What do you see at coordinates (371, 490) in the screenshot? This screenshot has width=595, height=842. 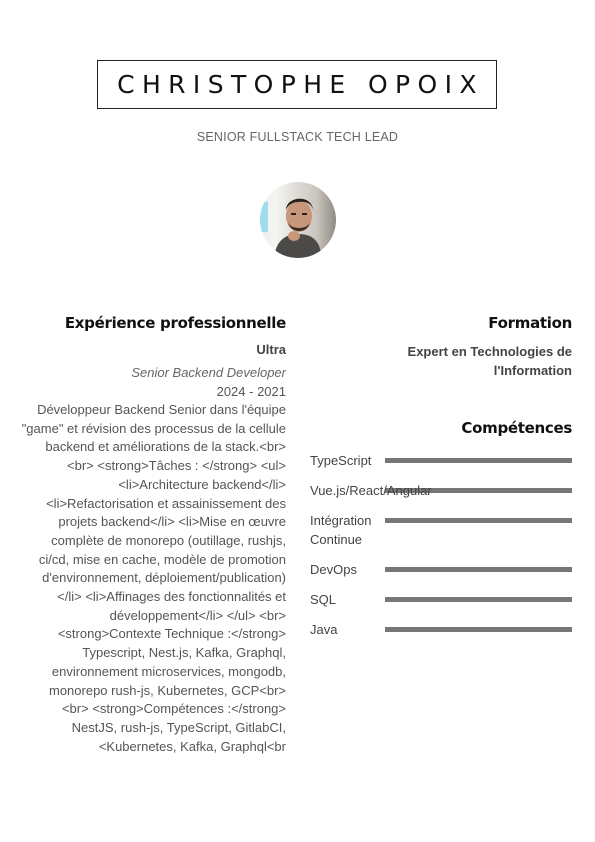 I see `skill-label: Vue.js/React/Angular` at bounding box center [371, 490].